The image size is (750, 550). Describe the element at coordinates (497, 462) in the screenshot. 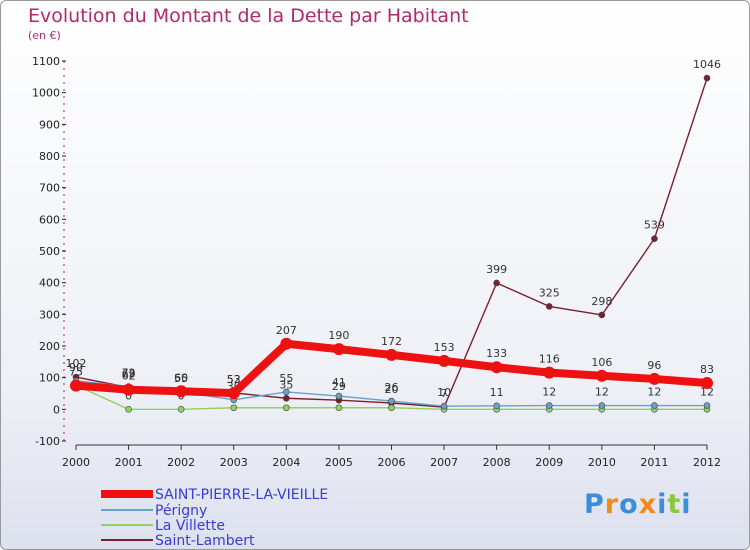

I see `x-tick-label: 2008` at that location.